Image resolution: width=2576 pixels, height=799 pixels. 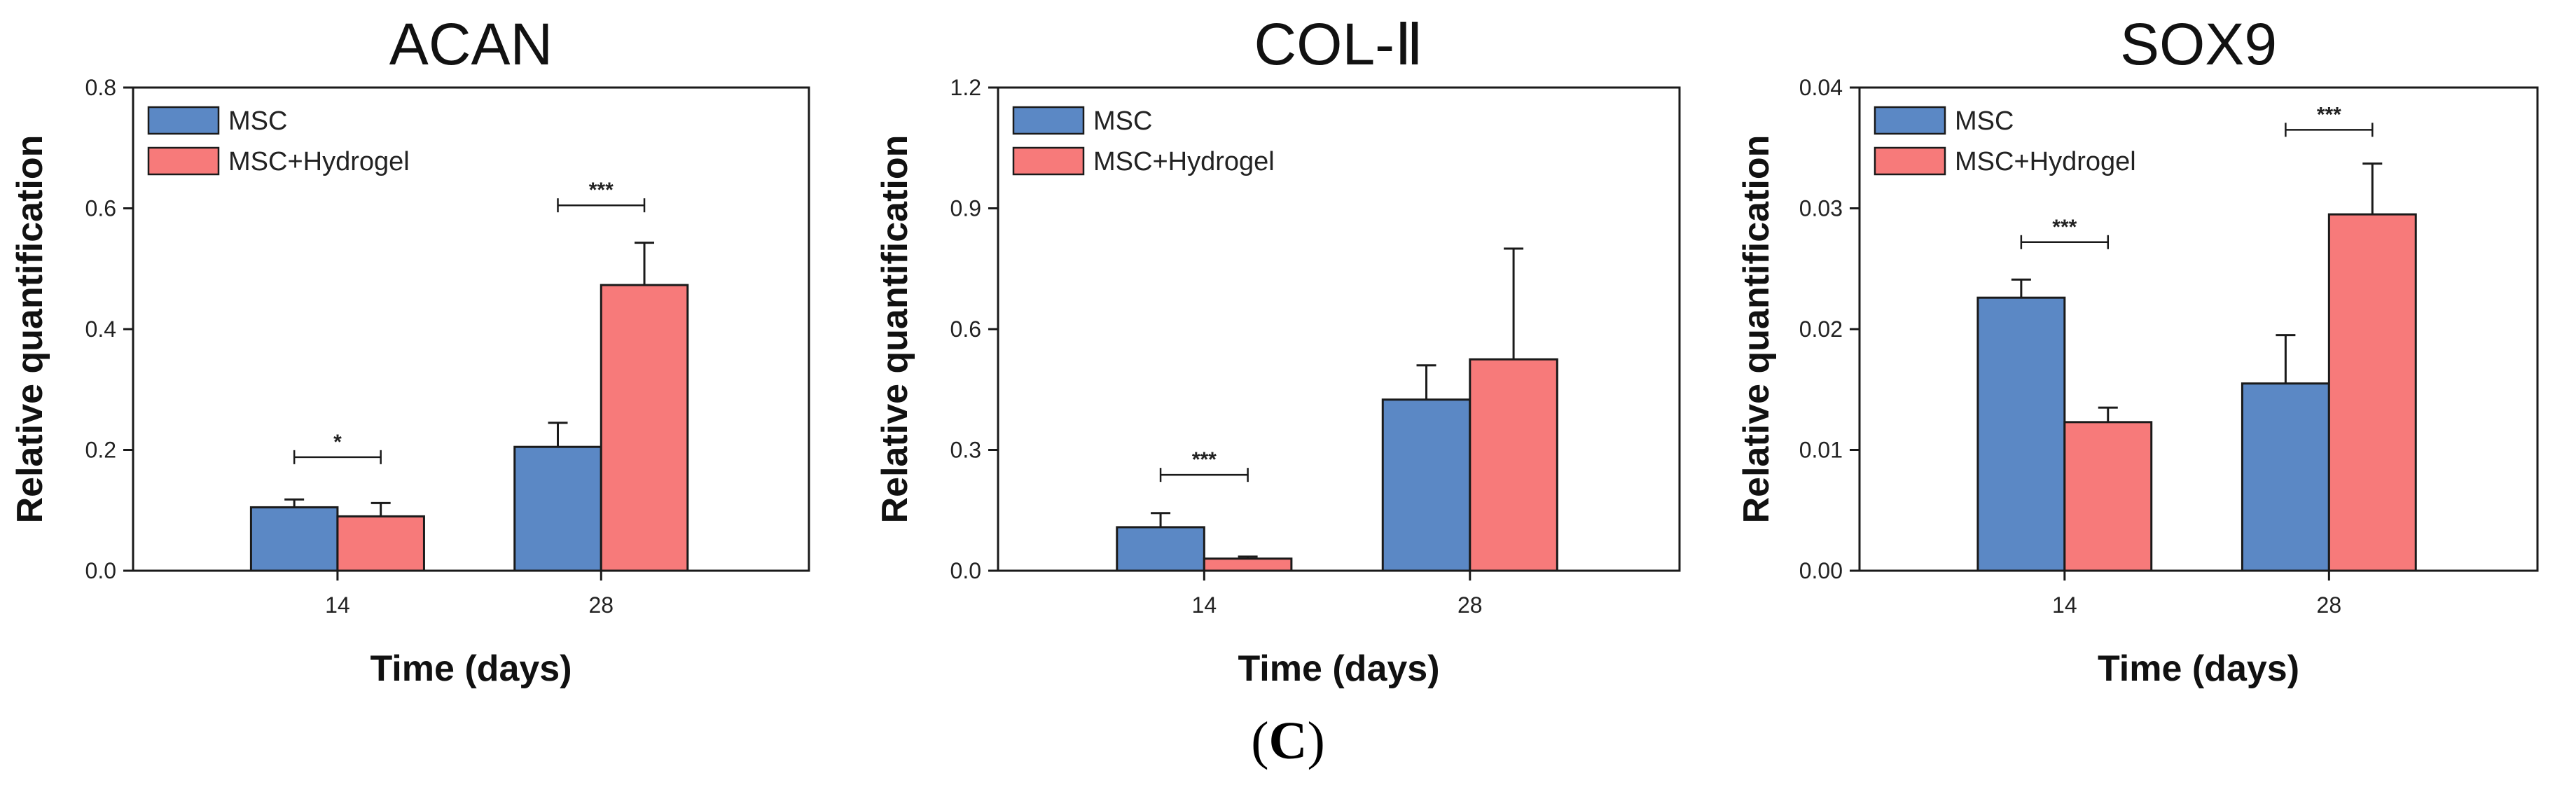 What do you see at coordinates (1316, 740) in the screenshot?
I see `panel-label-close: )` at bounding box center [1316, 740].